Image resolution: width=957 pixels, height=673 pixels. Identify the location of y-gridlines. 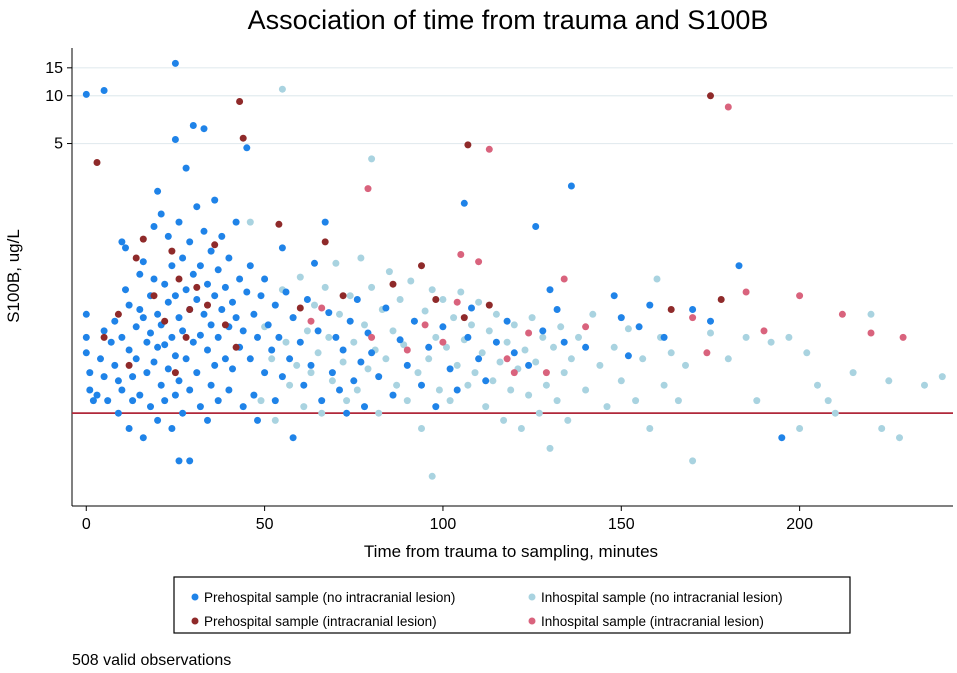
(512, 106).